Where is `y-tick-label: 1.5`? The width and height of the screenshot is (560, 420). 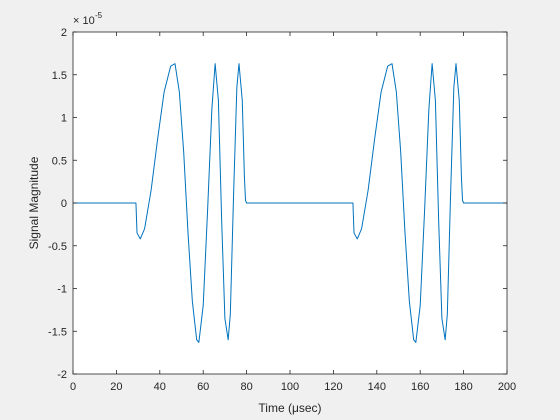
y-tick-label: 1.5 is located at coordinates (59, 76).